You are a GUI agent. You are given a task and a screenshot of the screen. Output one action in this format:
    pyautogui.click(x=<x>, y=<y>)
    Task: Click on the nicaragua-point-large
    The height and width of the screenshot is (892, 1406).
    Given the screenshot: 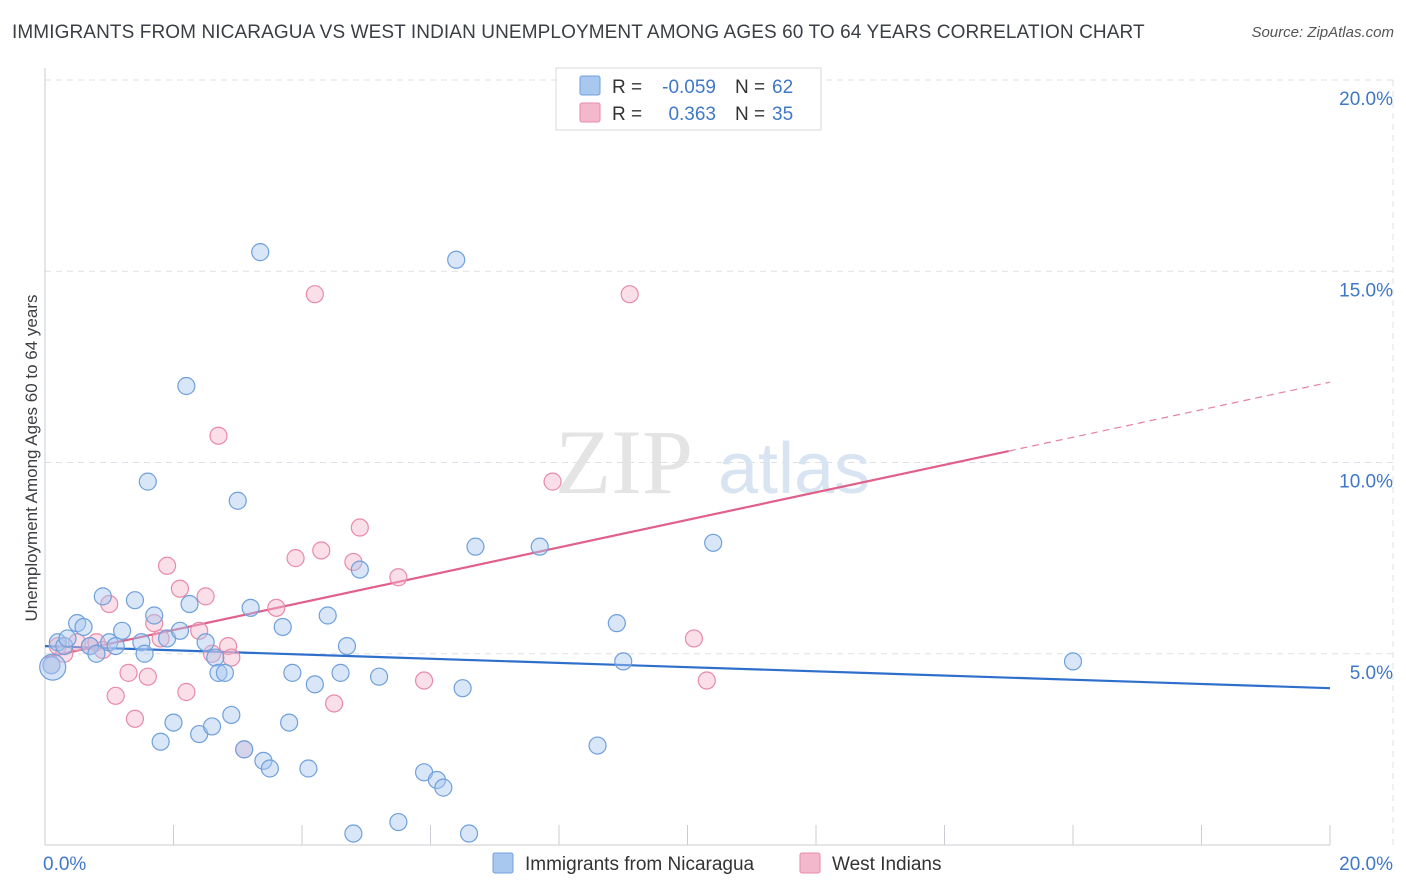 What is the action you would take?
    pyautogui.click(x=53, y=667)
    